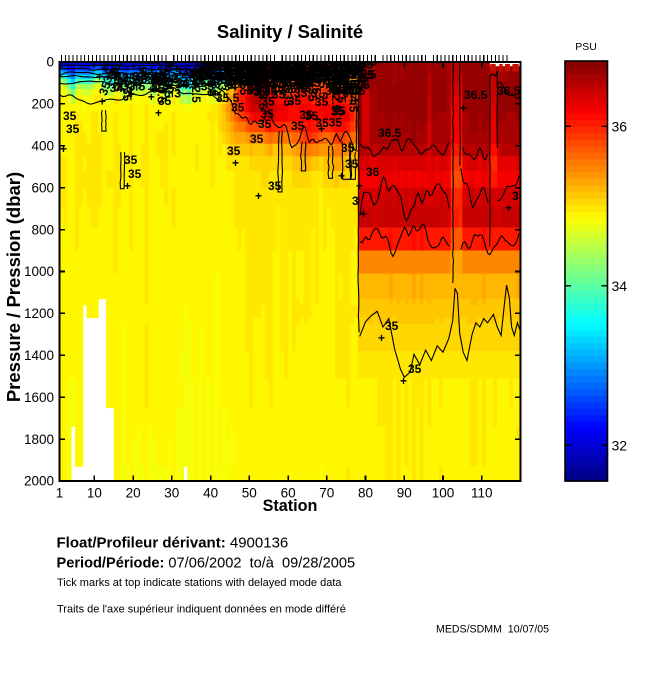  I want to click on svg-text: 100, so click(443, 493).